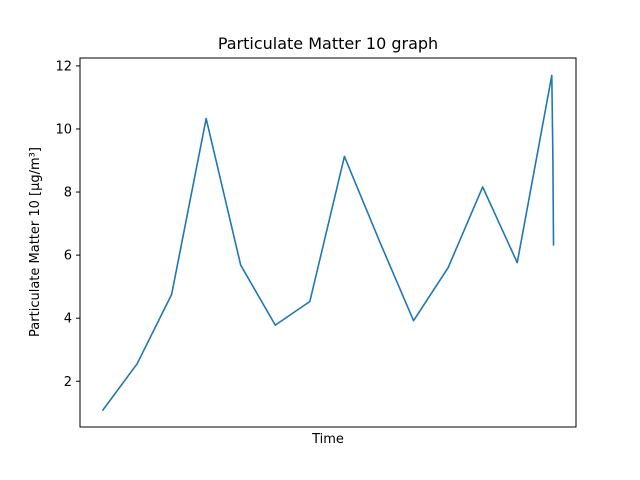  What do you see at coordinates (68, 193) in the screenshot?
I see `y-tick-label: 8` at bounding box center [68, 193].